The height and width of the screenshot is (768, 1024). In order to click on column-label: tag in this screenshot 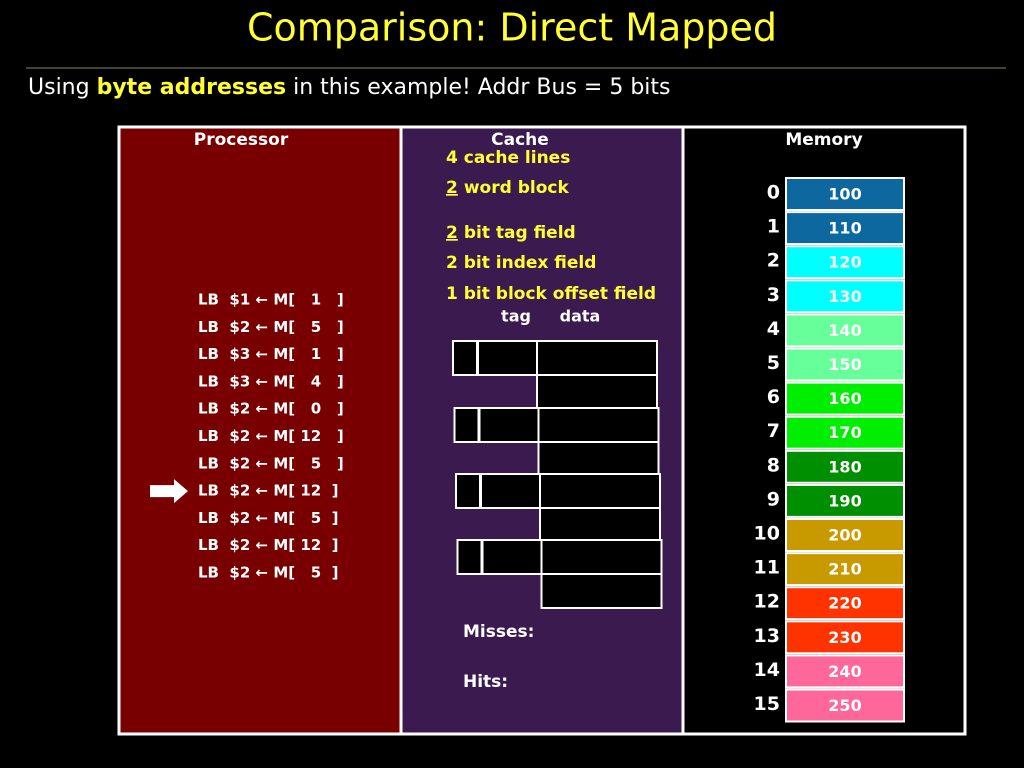, I will do `click(516, 316)`.